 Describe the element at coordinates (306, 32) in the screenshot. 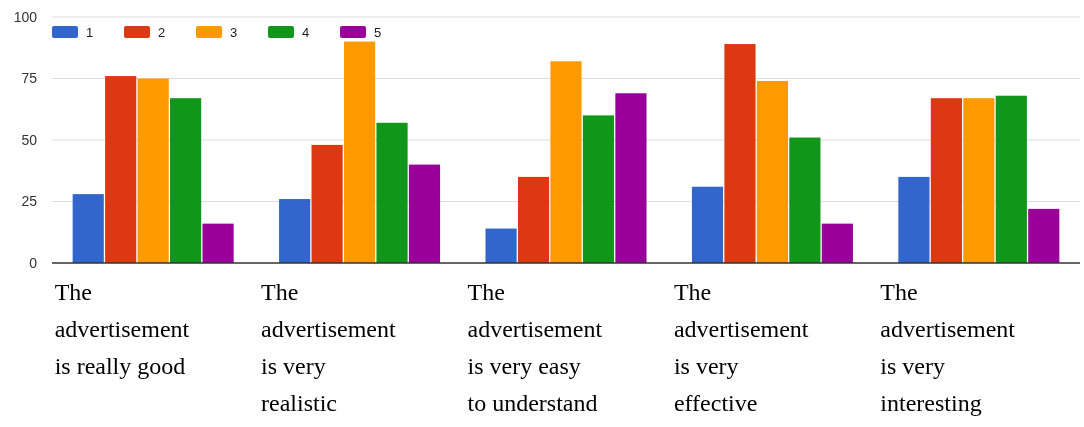

I see `legend-label: 4` at that location.